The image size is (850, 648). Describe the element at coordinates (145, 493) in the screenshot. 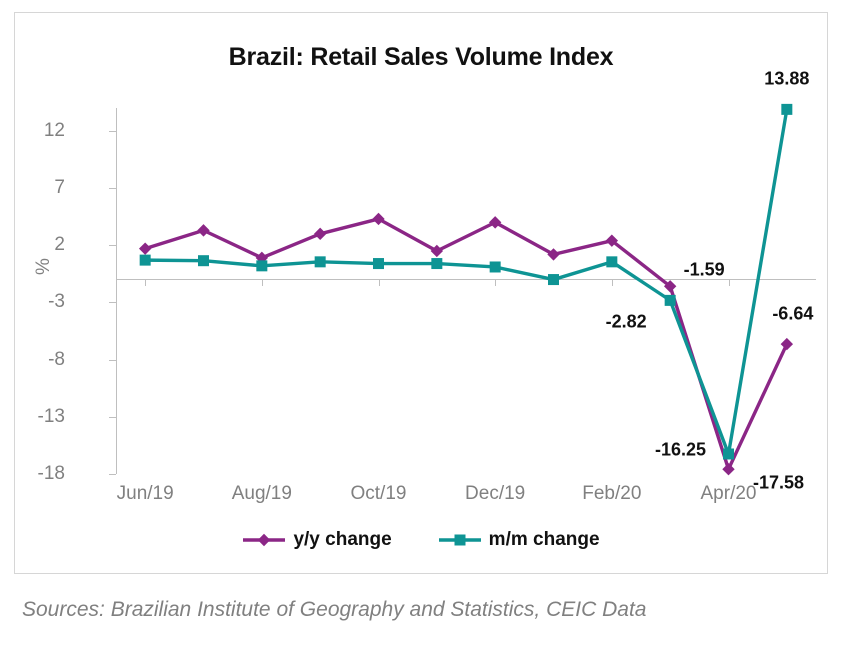

I see `x-tick-label: Jun/19` at that location.